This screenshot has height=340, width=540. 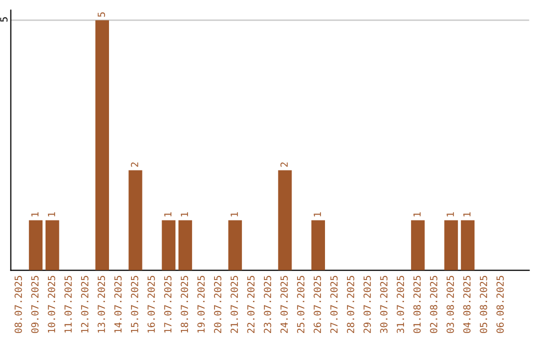 I want to click on x-tick-label: 21.07.2025, so click(x=234, y=304).